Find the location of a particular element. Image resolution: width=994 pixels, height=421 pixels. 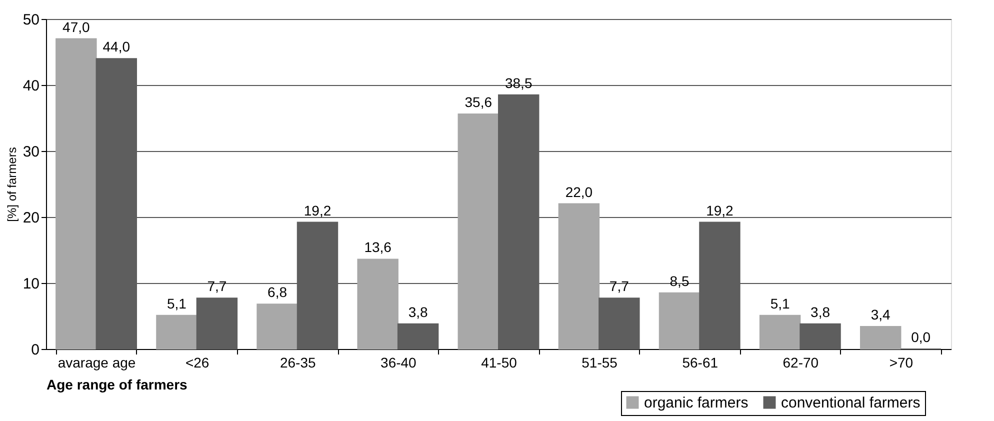

data-label: 3,4 is located at coordinates (880, 314).